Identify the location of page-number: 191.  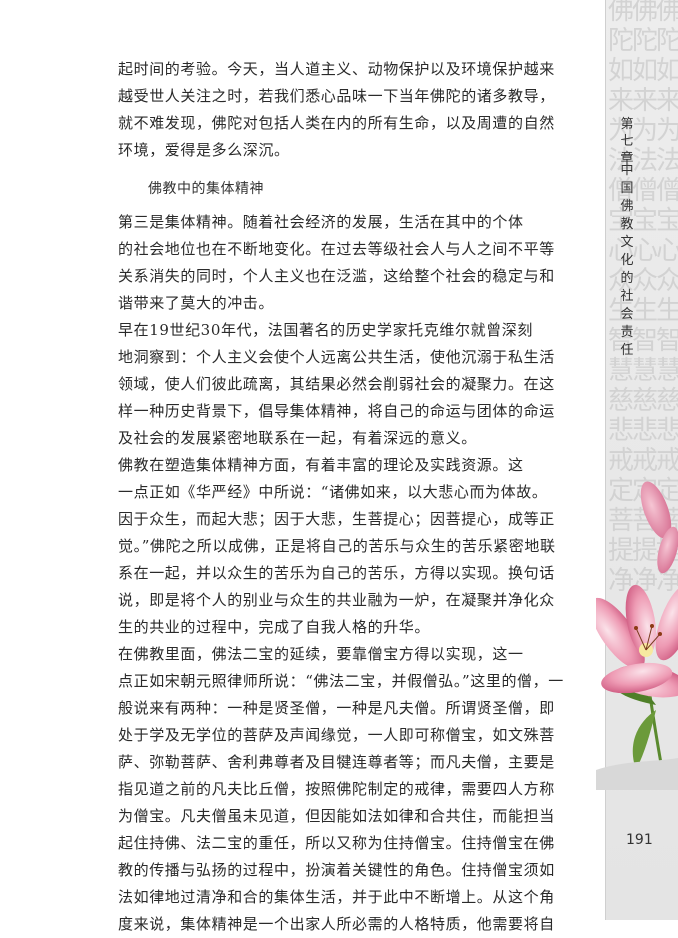
(639, 840).